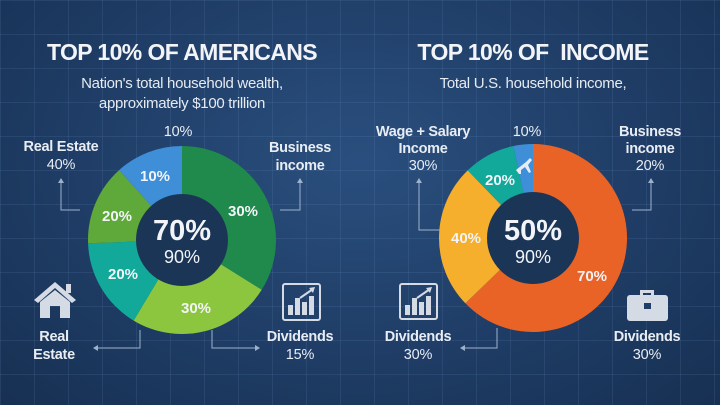 The height and width of the screenshot is (405, 720). What do you see at coordinates (117, 340) in the screenshot?
I see `left-connector-bottom-left` at bounding box center [117, 340].